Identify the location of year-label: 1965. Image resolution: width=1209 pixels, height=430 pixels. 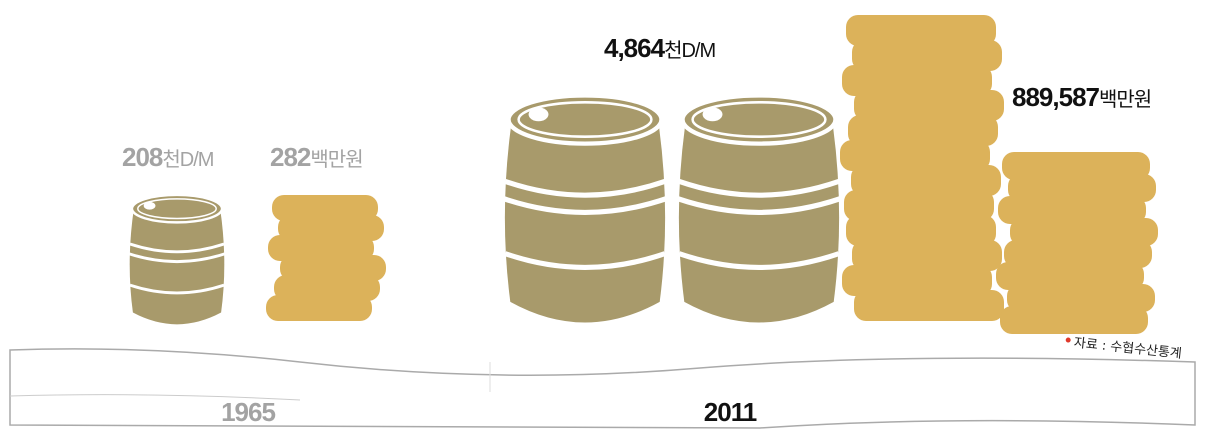
(248, 412).